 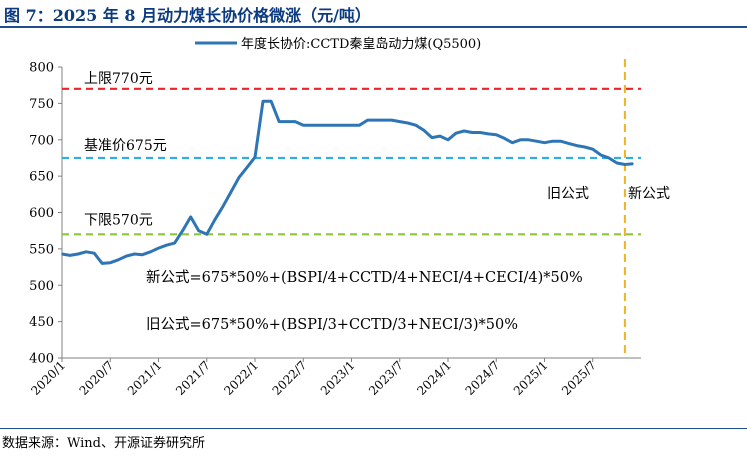 What do you see at coordinates (649, 194) in the screenshot?
I see `new-formula-marker-label: 新公式` at bounding box center [649, 194].